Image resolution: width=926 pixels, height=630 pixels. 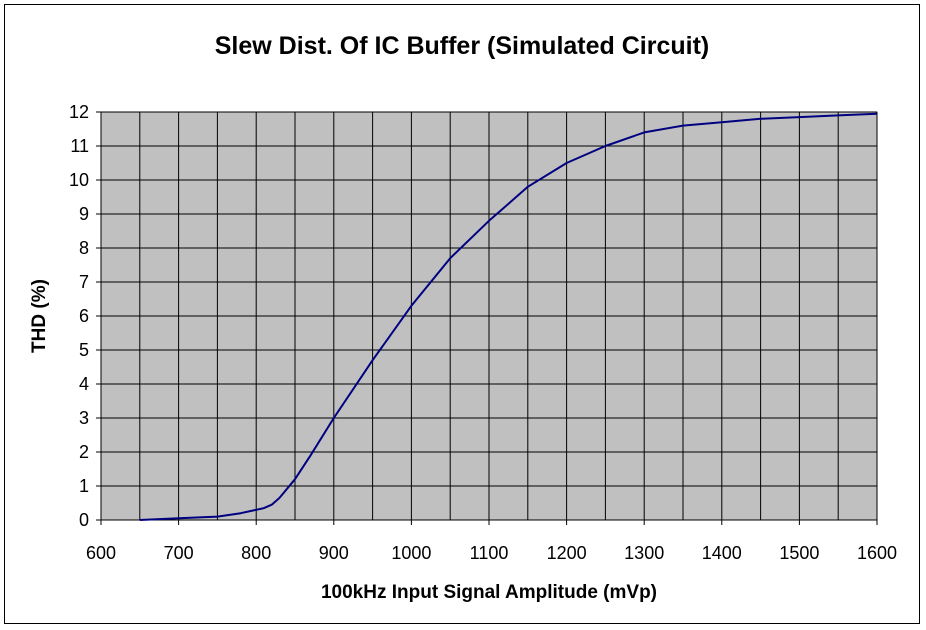 What do you see at coordinates (877, 553) in the screenshot?
I see `x-tick-label: 1600` at bounding box center [877, 553].